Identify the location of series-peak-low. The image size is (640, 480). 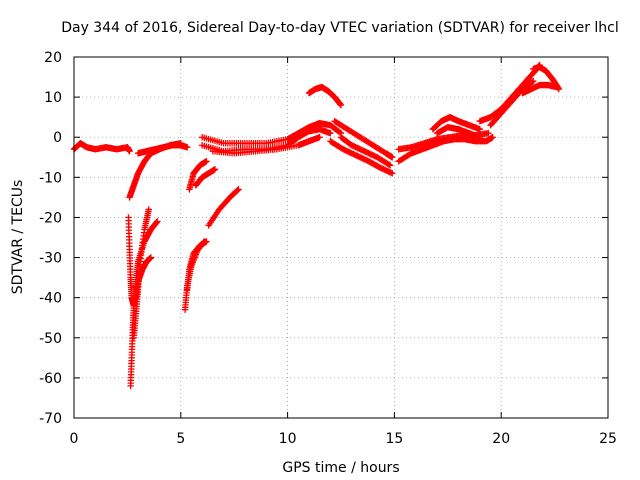
(539, 89).